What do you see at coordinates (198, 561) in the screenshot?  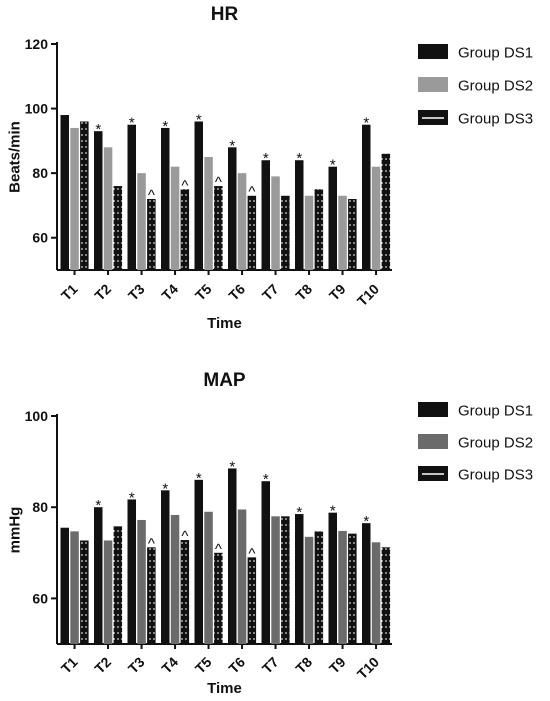 I see `bar-t5-ds1` at bounding box center [198, 561].